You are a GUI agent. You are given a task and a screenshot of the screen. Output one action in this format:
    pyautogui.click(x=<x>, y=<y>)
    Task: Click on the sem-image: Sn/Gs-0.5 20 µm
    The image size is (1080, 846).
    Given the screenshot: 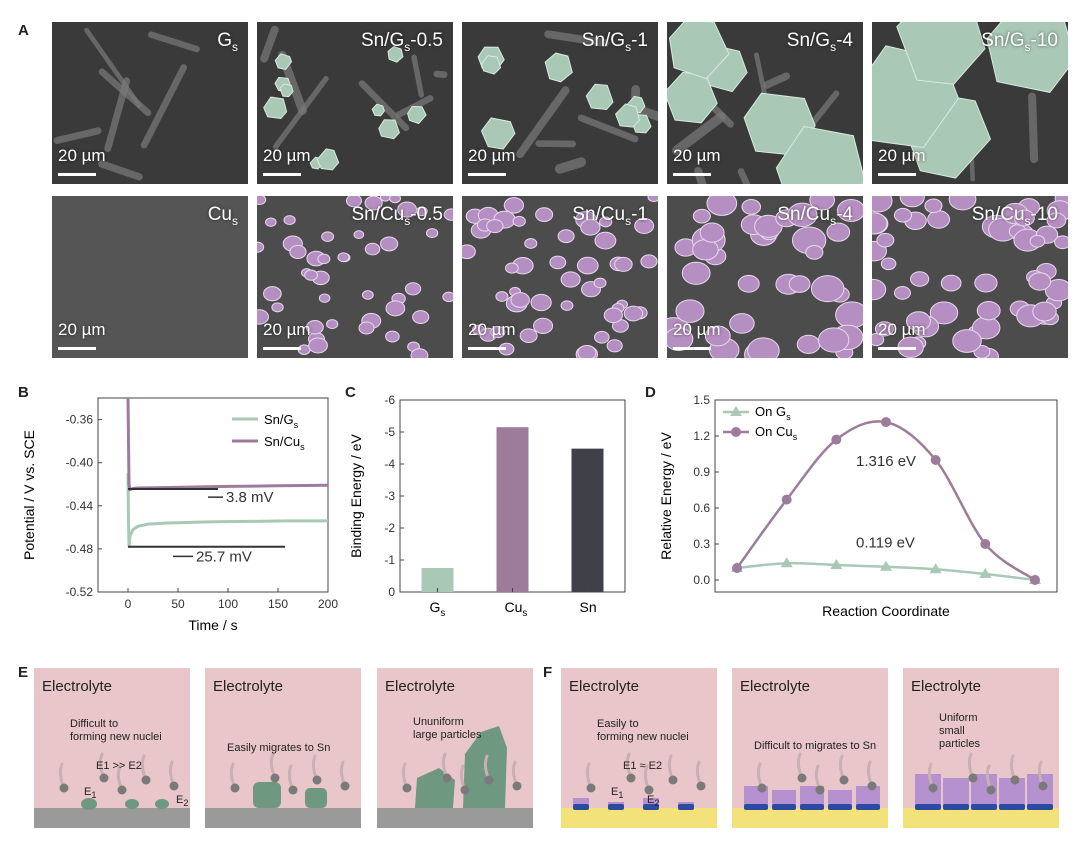 What is the action you would take?
    pyautogui.click(x=355, y=103)
    